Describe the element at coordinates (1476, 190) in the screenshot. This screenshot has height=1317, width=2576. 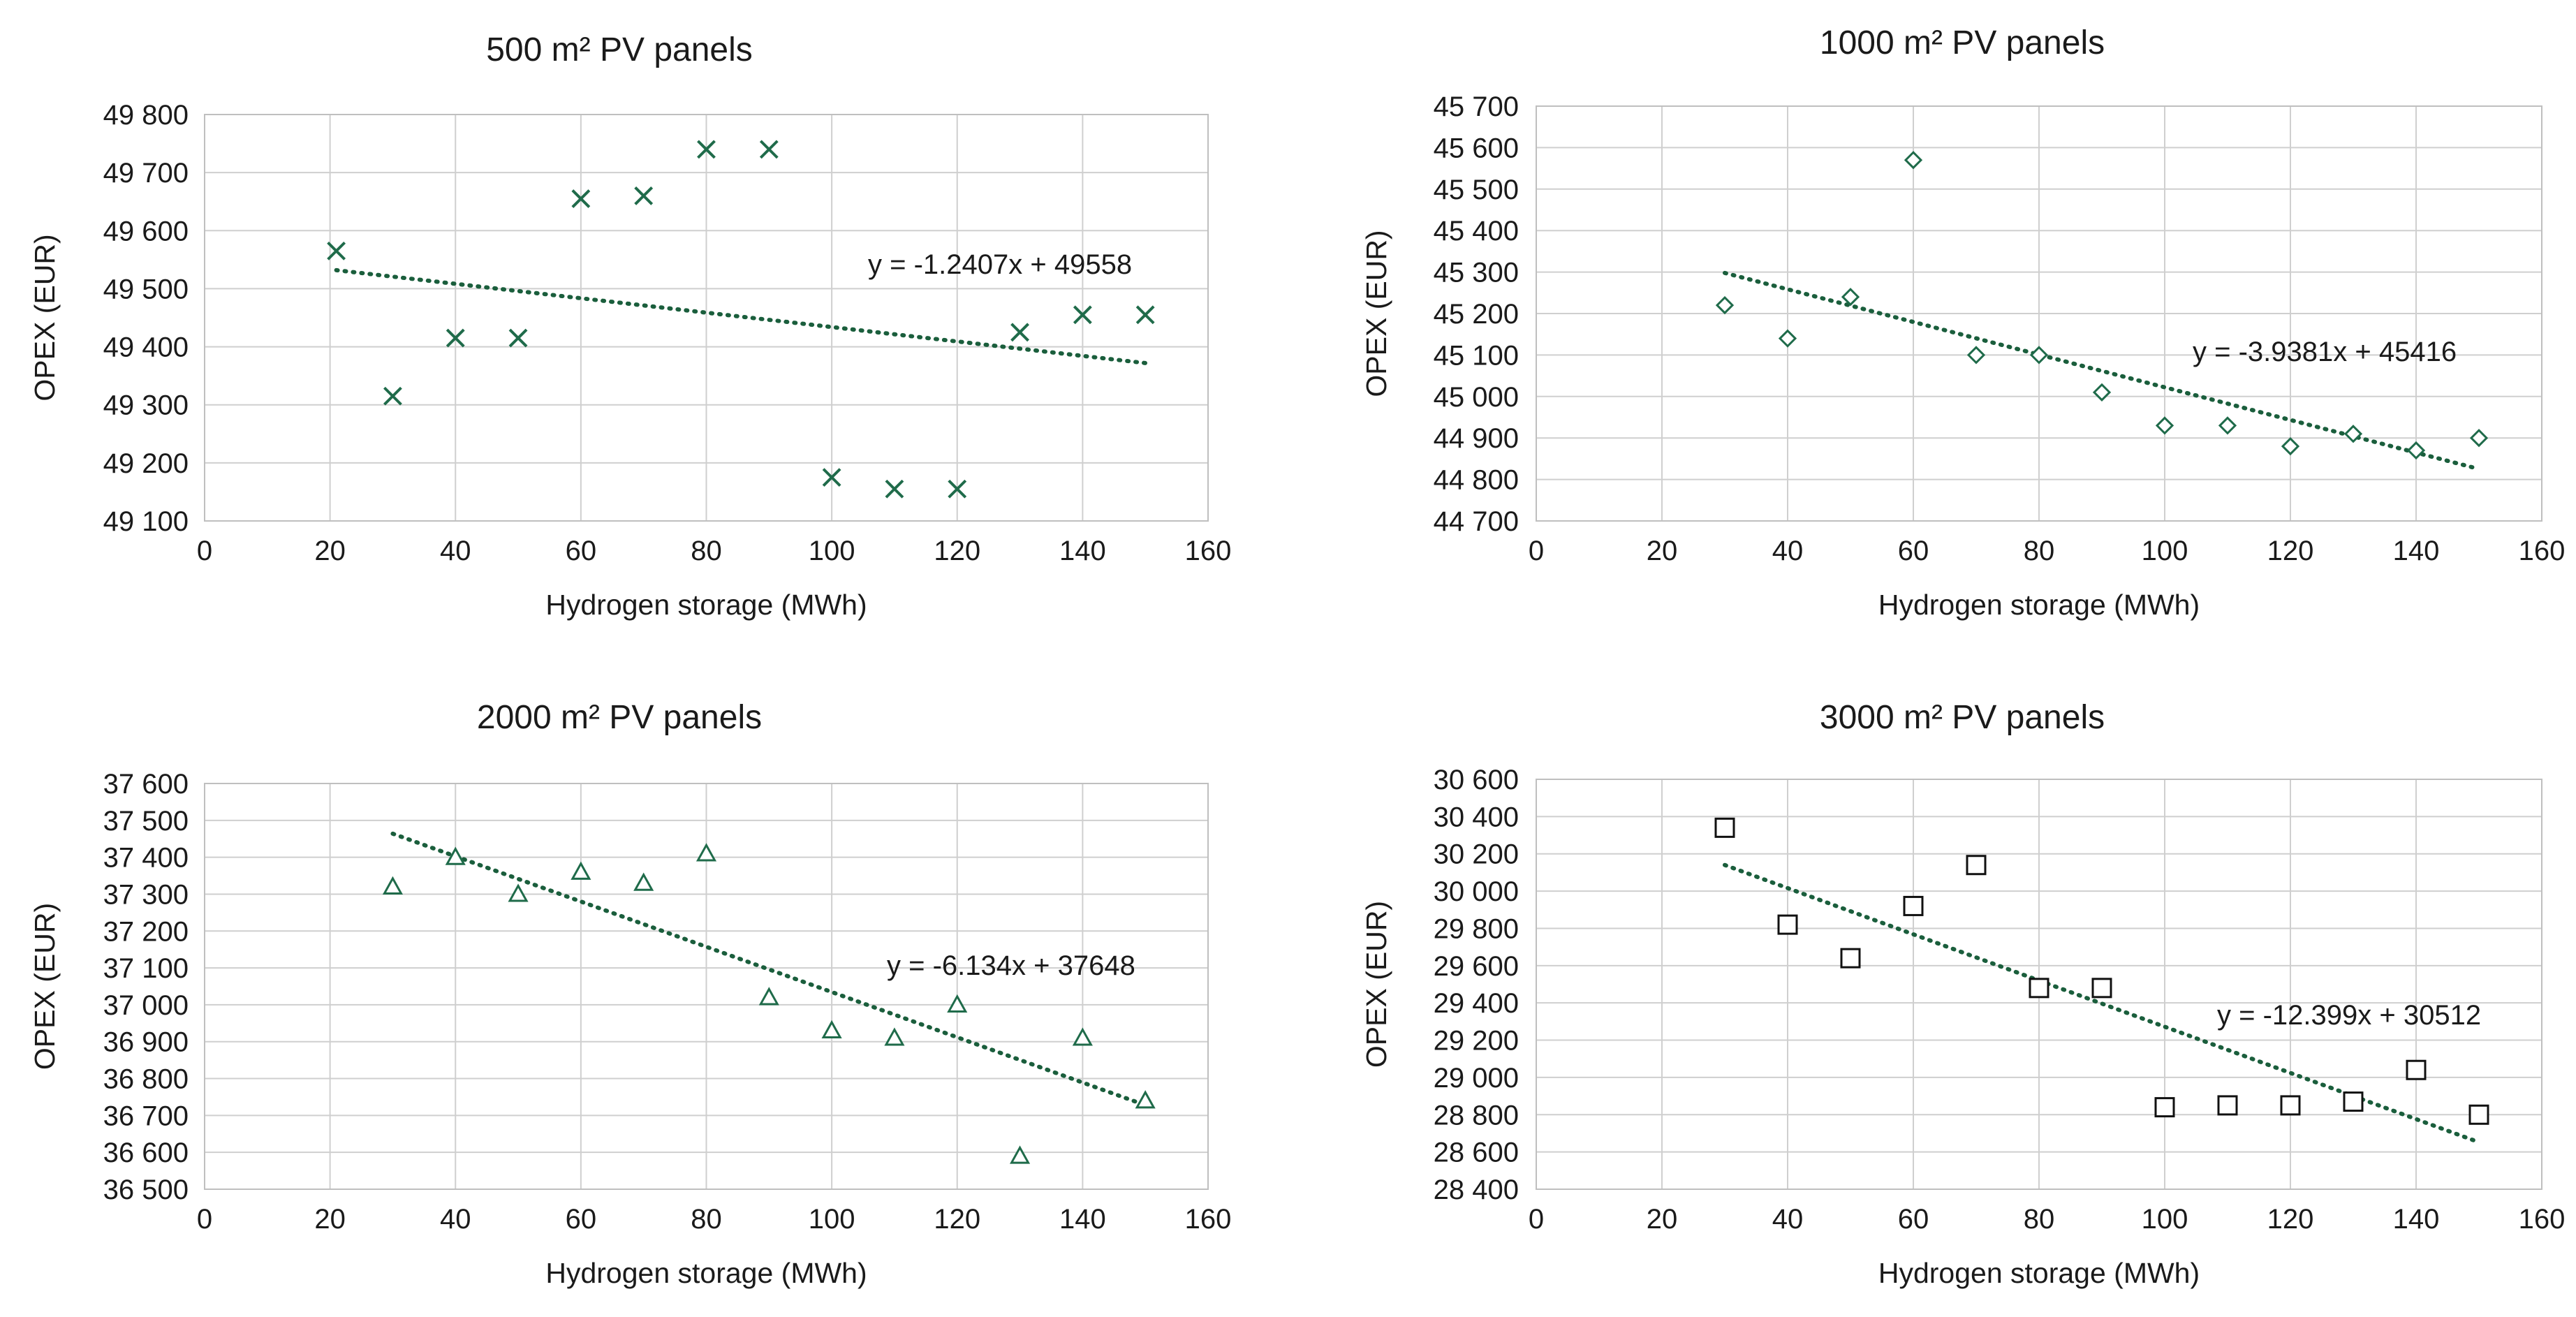
I see `y-tick-label: 45 500` at that location.